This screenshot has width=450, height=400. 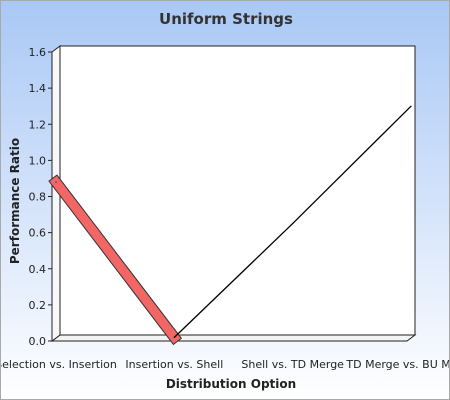 I want to click on y-tick-label: 1.2, so click(x=38, y=124).